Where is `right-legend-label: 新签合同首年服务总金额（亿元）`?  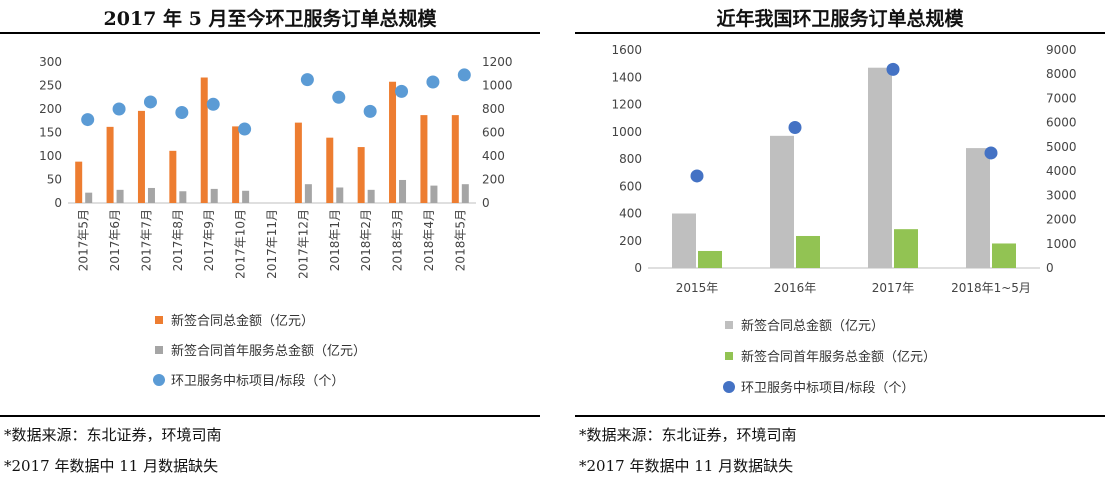 right-legend-label: 新签合同首年服务总金额（亿元） is located at coordinates (838, 357).